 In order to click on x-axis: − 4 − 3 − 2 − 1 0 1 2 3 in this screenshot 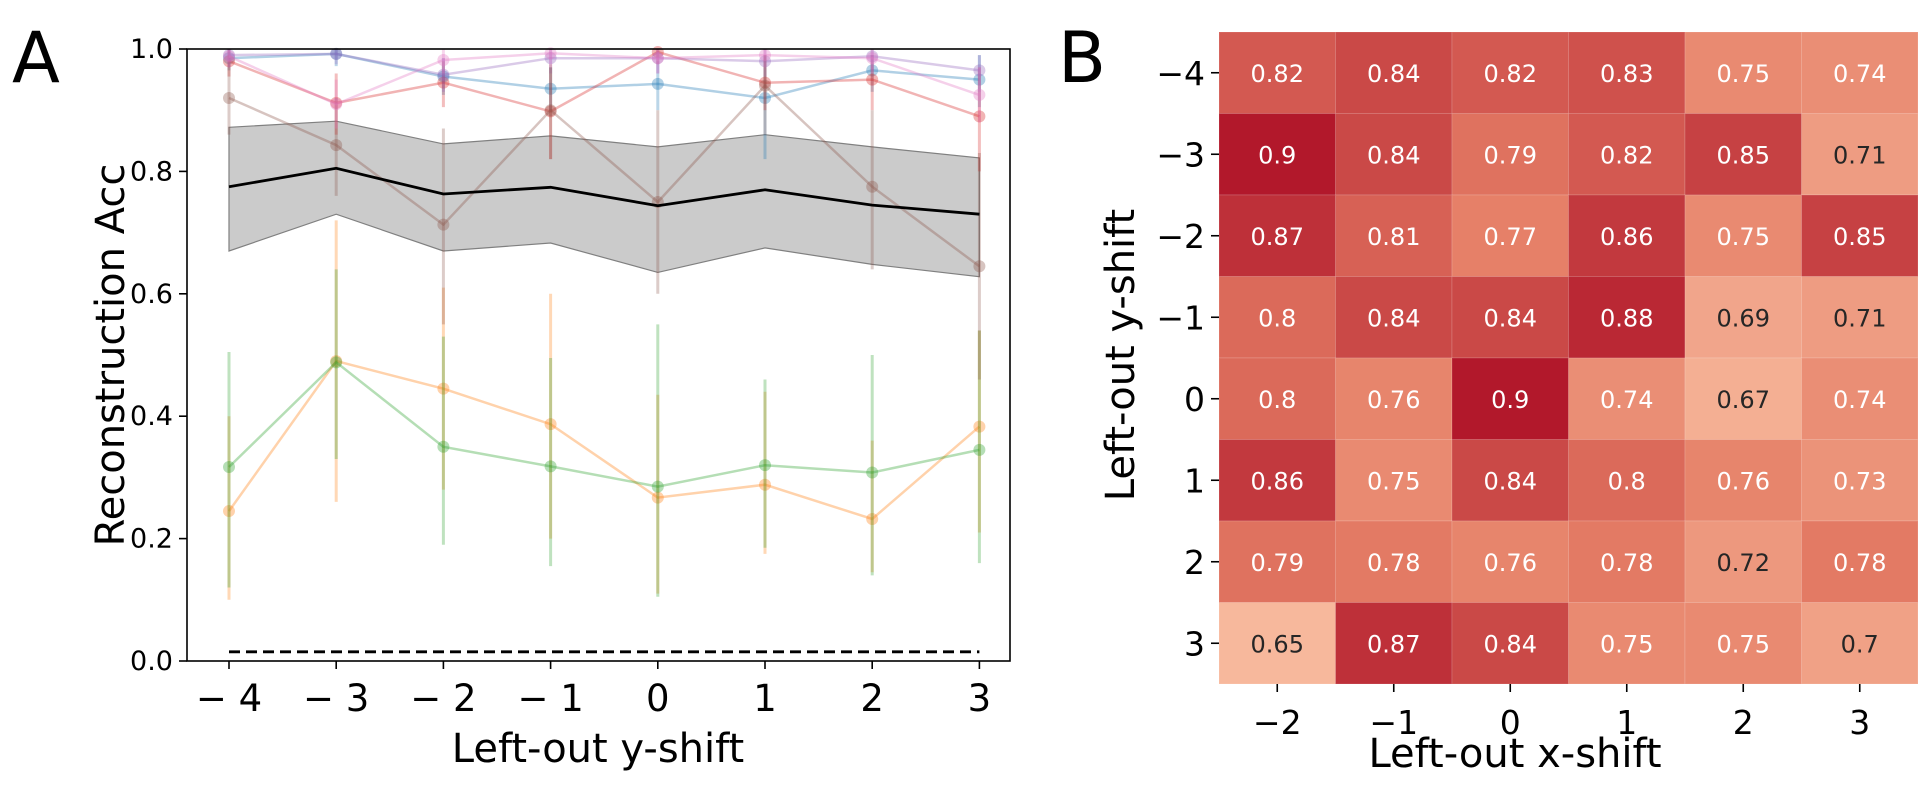, I will do `click(593, 690)`.